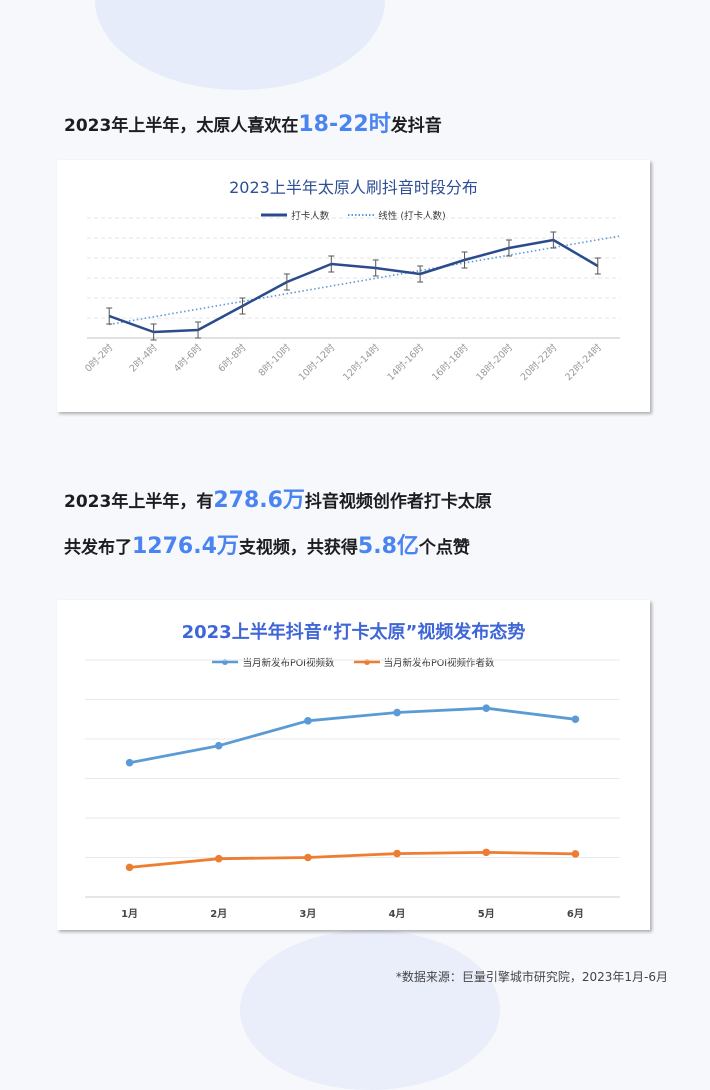 This screenshot has height=1090, width=710. I want to click on heading-creators: 2023年上半年，有278.6万抖音视频创作者打卡太原, so click(278, 498).